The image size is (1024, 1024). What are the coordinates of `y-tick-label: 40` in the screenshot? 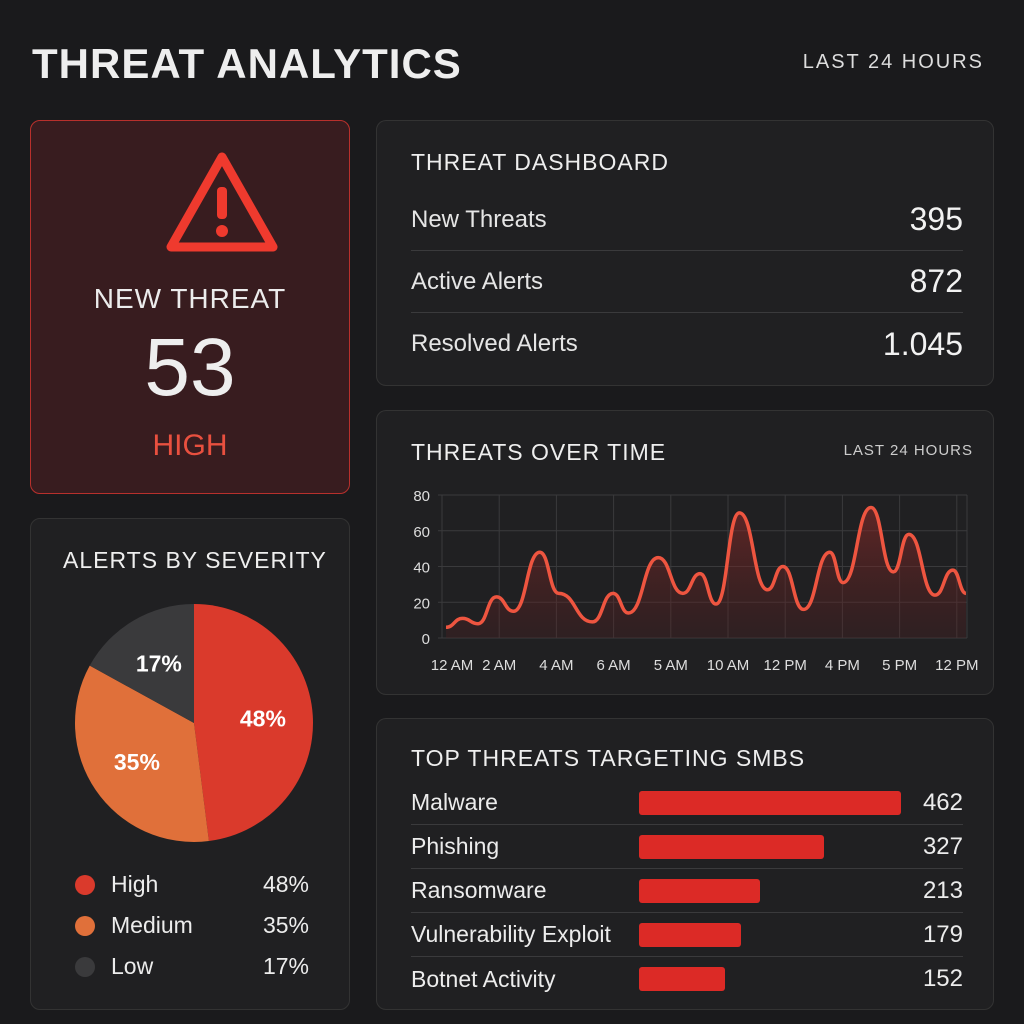 It's located at (421, 568).